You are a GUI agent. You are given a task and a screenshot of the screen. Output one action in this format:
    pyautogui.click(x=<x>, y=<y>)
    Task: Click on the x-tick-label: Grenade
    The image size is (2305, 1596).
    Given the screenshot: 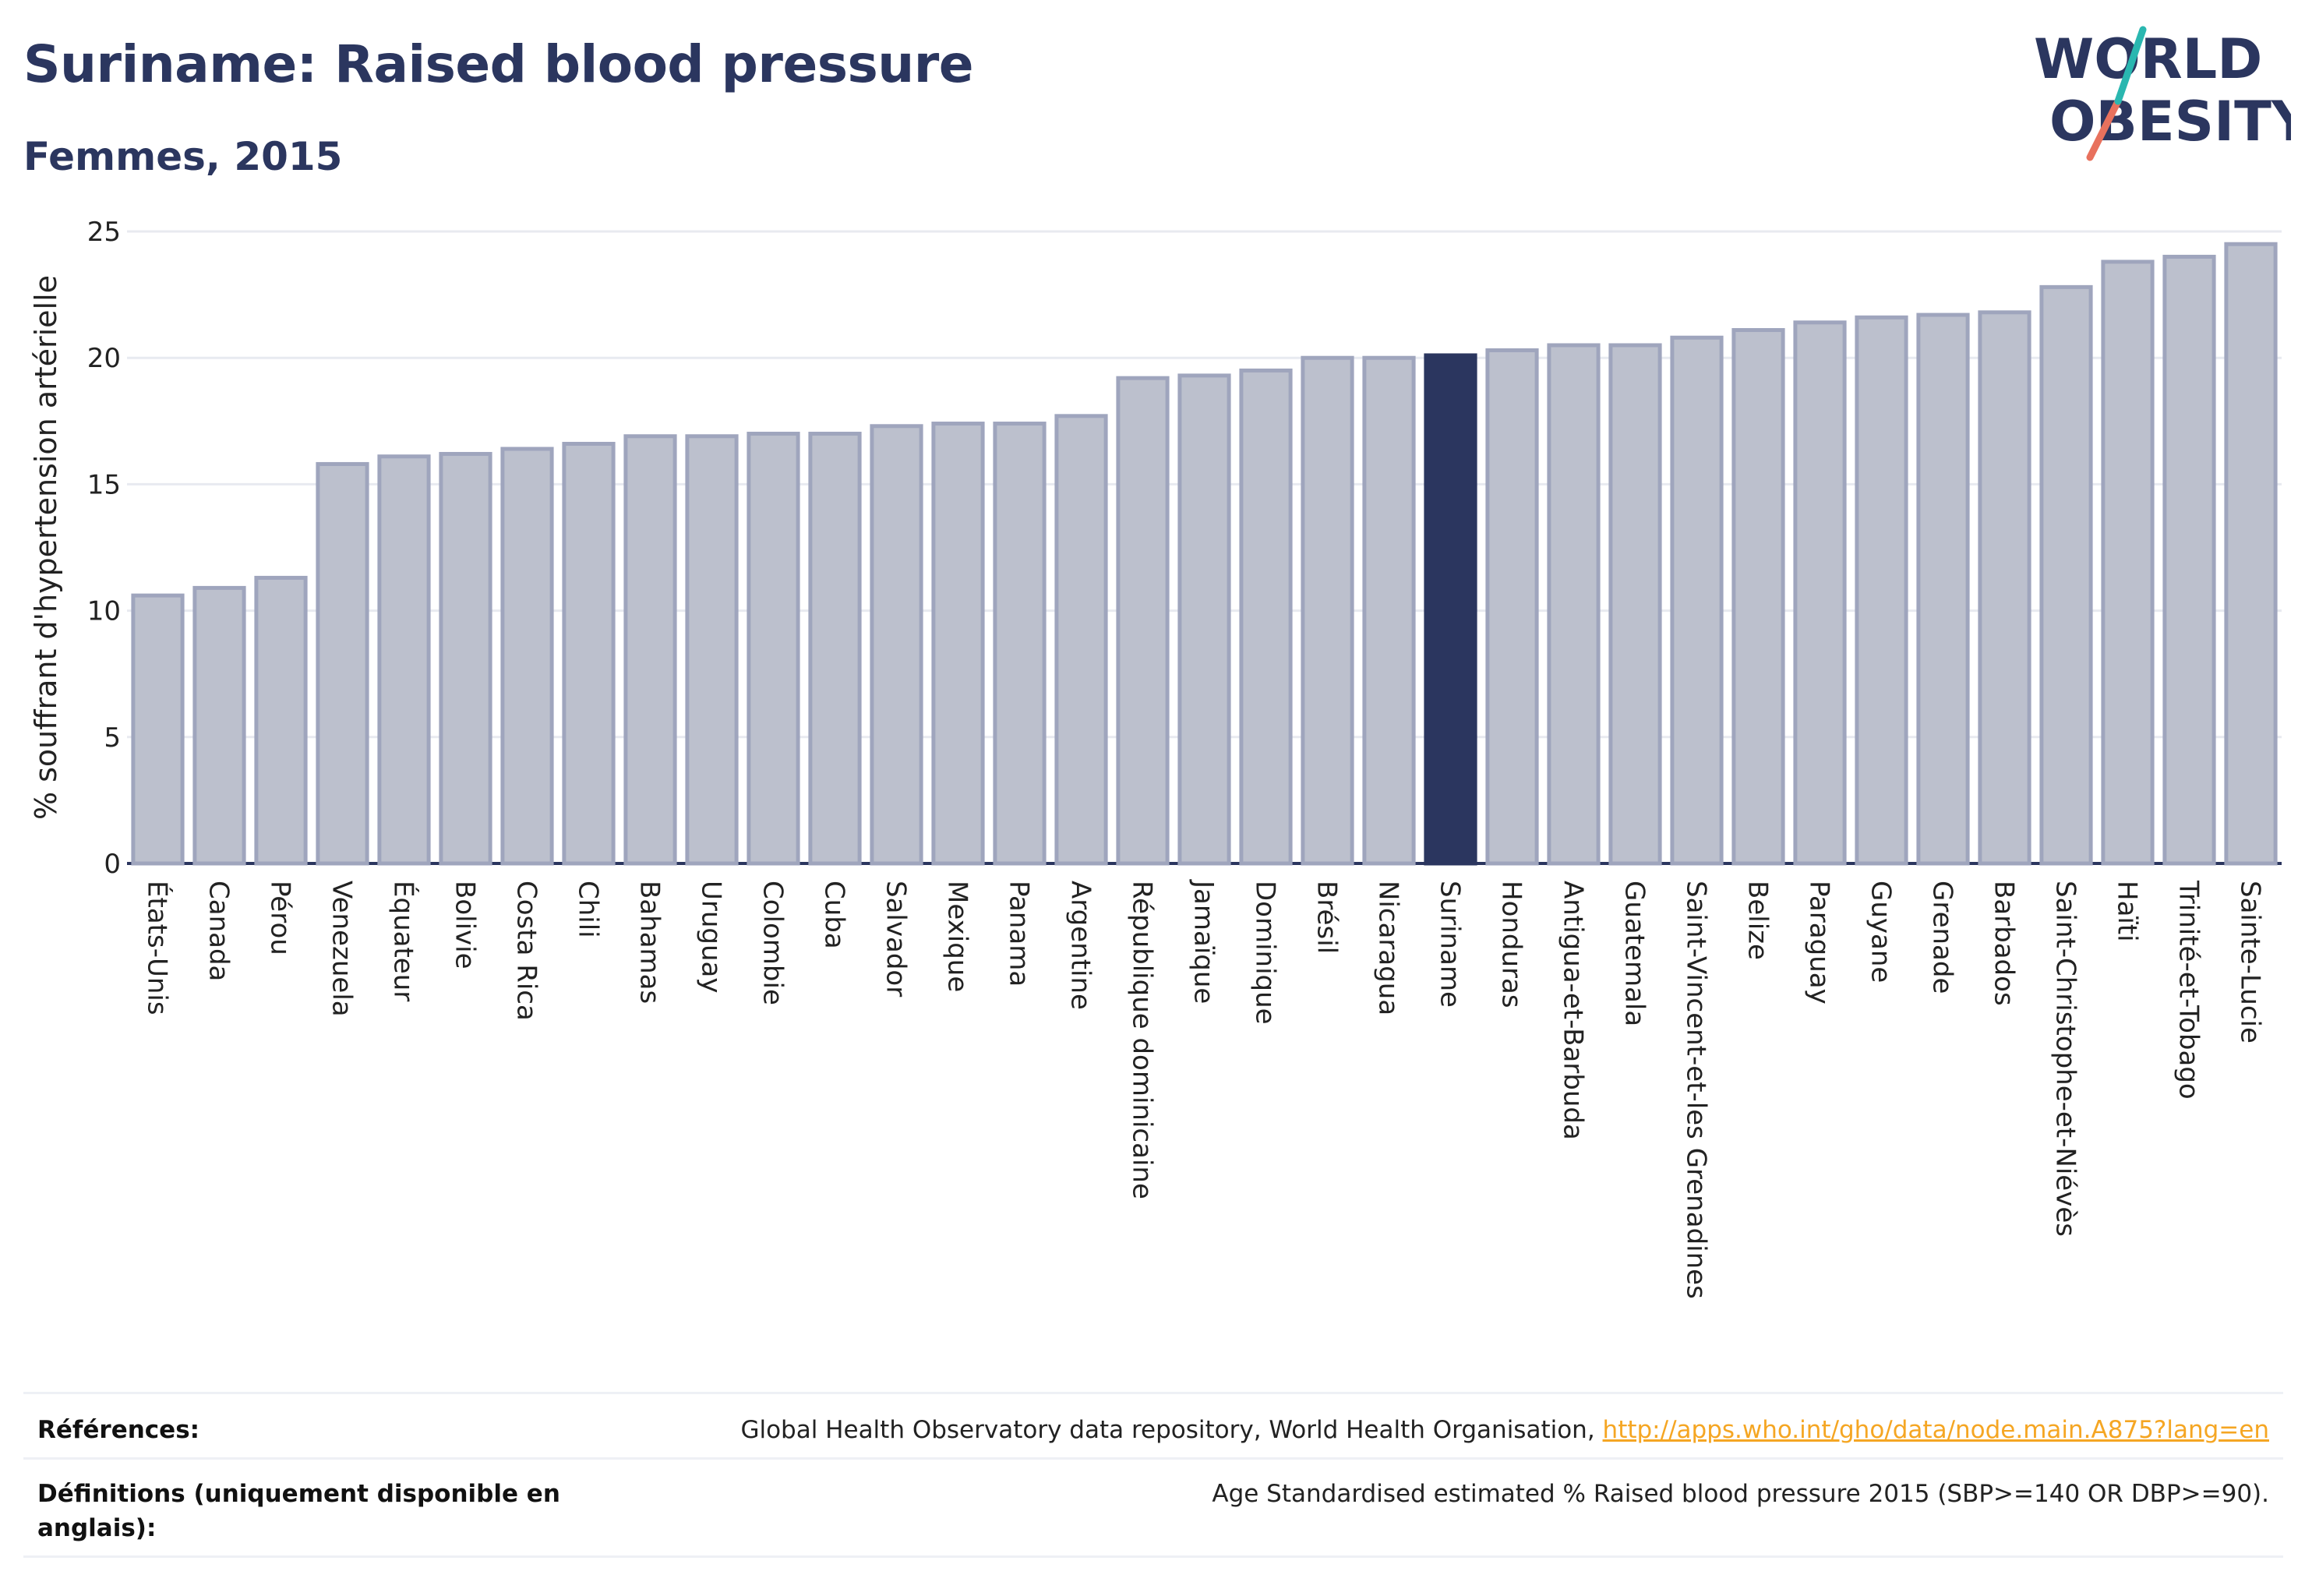 What is the action you would take?
    pyautogui.click(x=1942, y=937)
    